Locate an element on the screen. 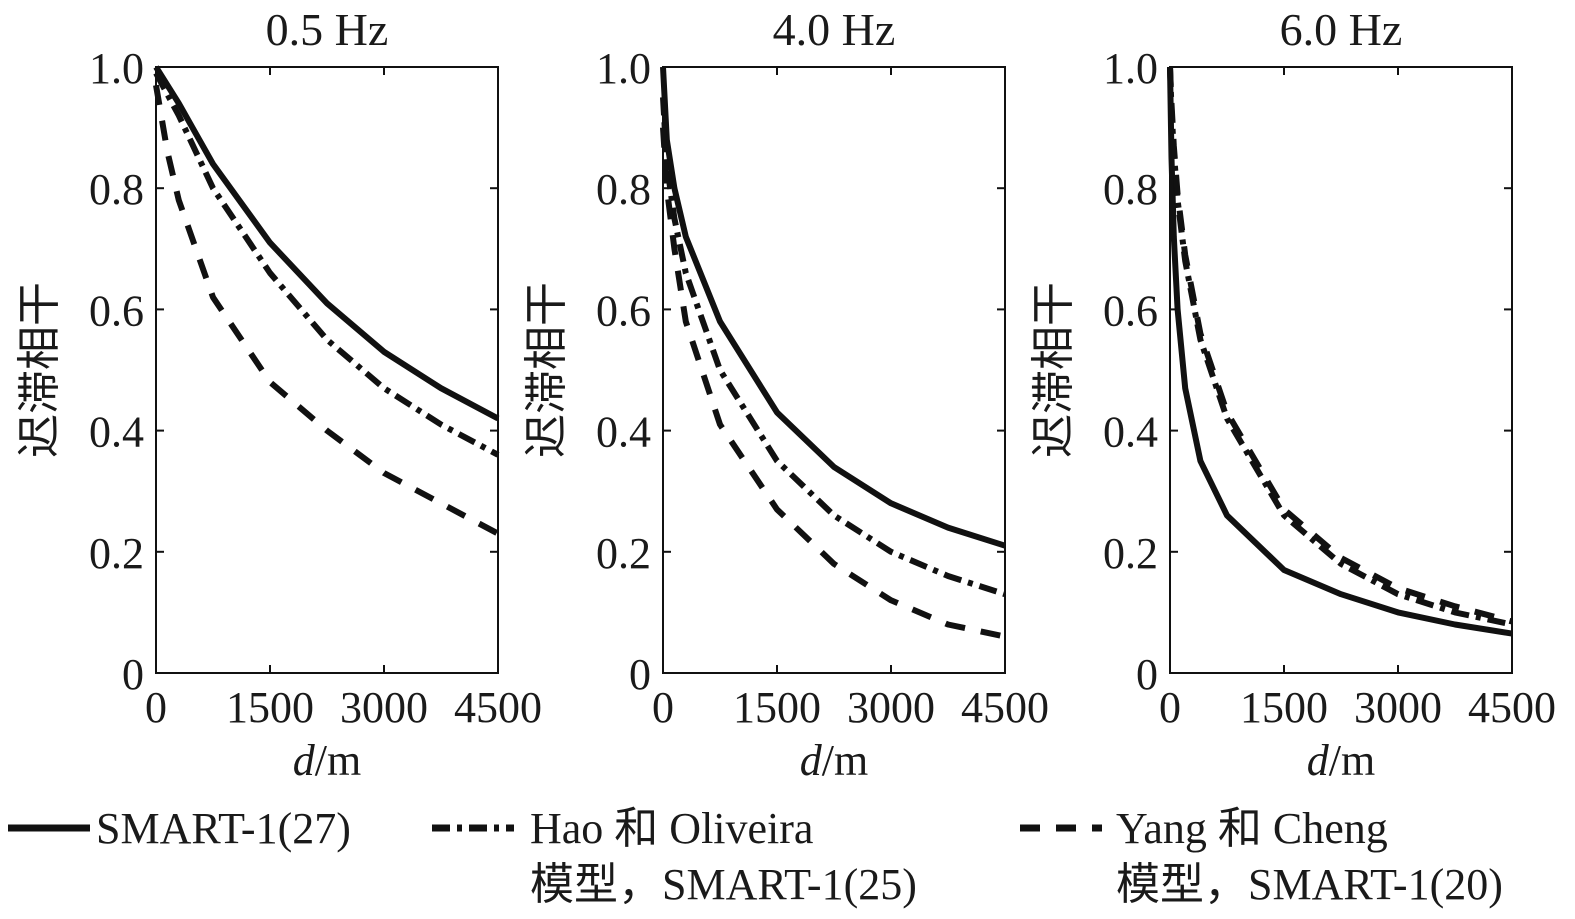 This screenshot has width=1575, height=919. legend-label-line2: 模型，SMART-1(20) is located at coordinates (1309, 884).